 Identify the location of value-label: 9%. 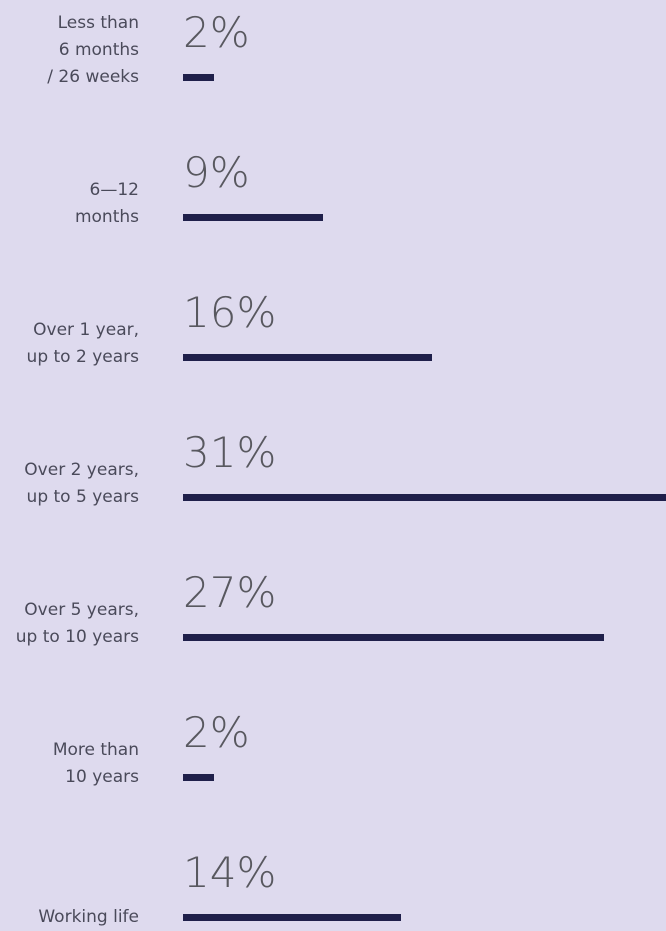
(216, 172).